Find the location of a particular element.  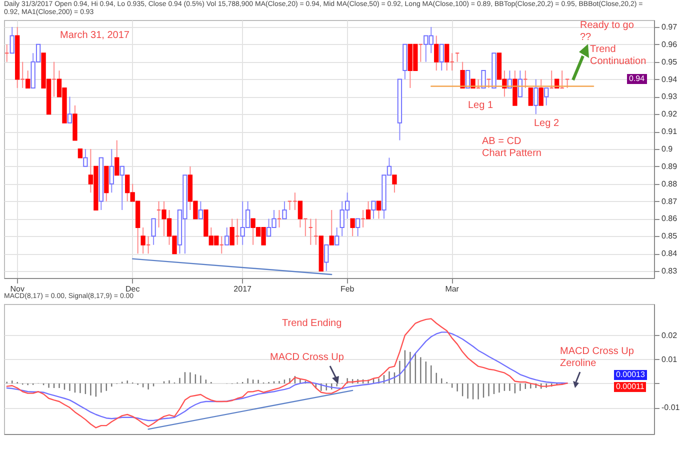

y-tick-label: 0.83 is located at coordinates (670, 271).